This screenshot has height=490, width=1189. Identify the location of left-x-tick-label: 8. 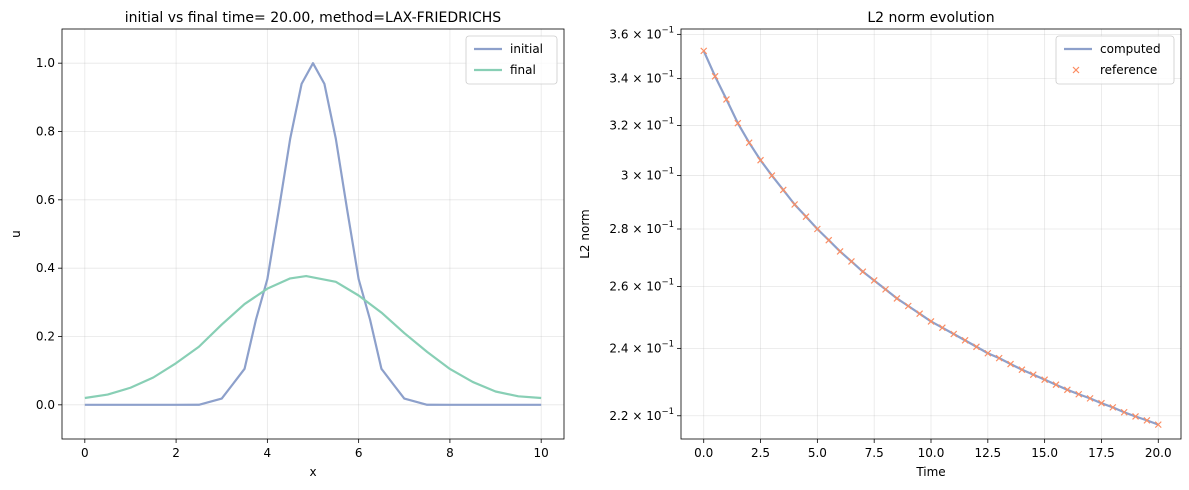
(450, 453).